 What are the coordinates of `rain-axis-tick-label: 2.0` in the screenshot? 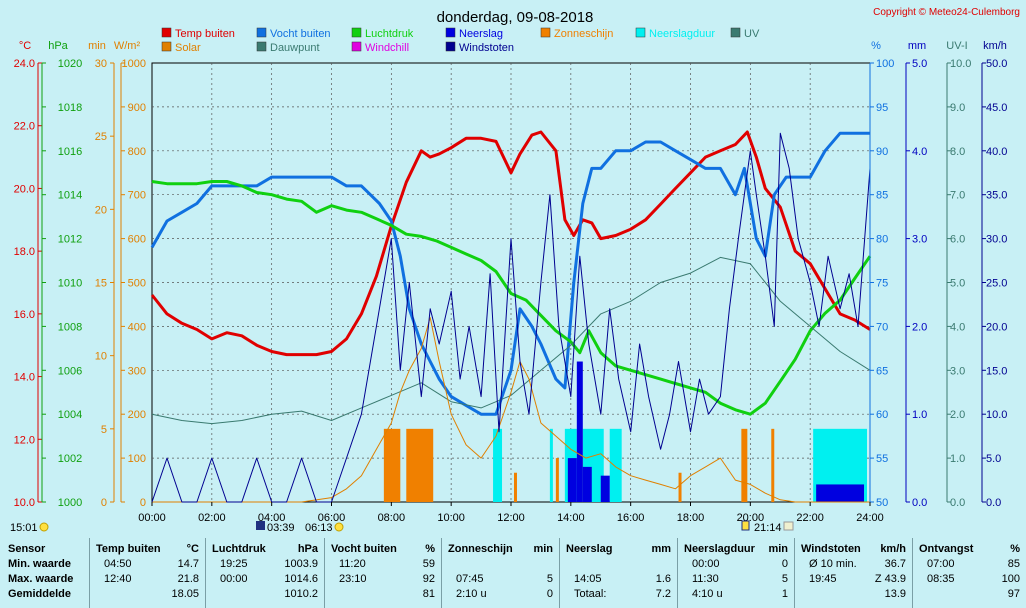 It's located at (919, 327).